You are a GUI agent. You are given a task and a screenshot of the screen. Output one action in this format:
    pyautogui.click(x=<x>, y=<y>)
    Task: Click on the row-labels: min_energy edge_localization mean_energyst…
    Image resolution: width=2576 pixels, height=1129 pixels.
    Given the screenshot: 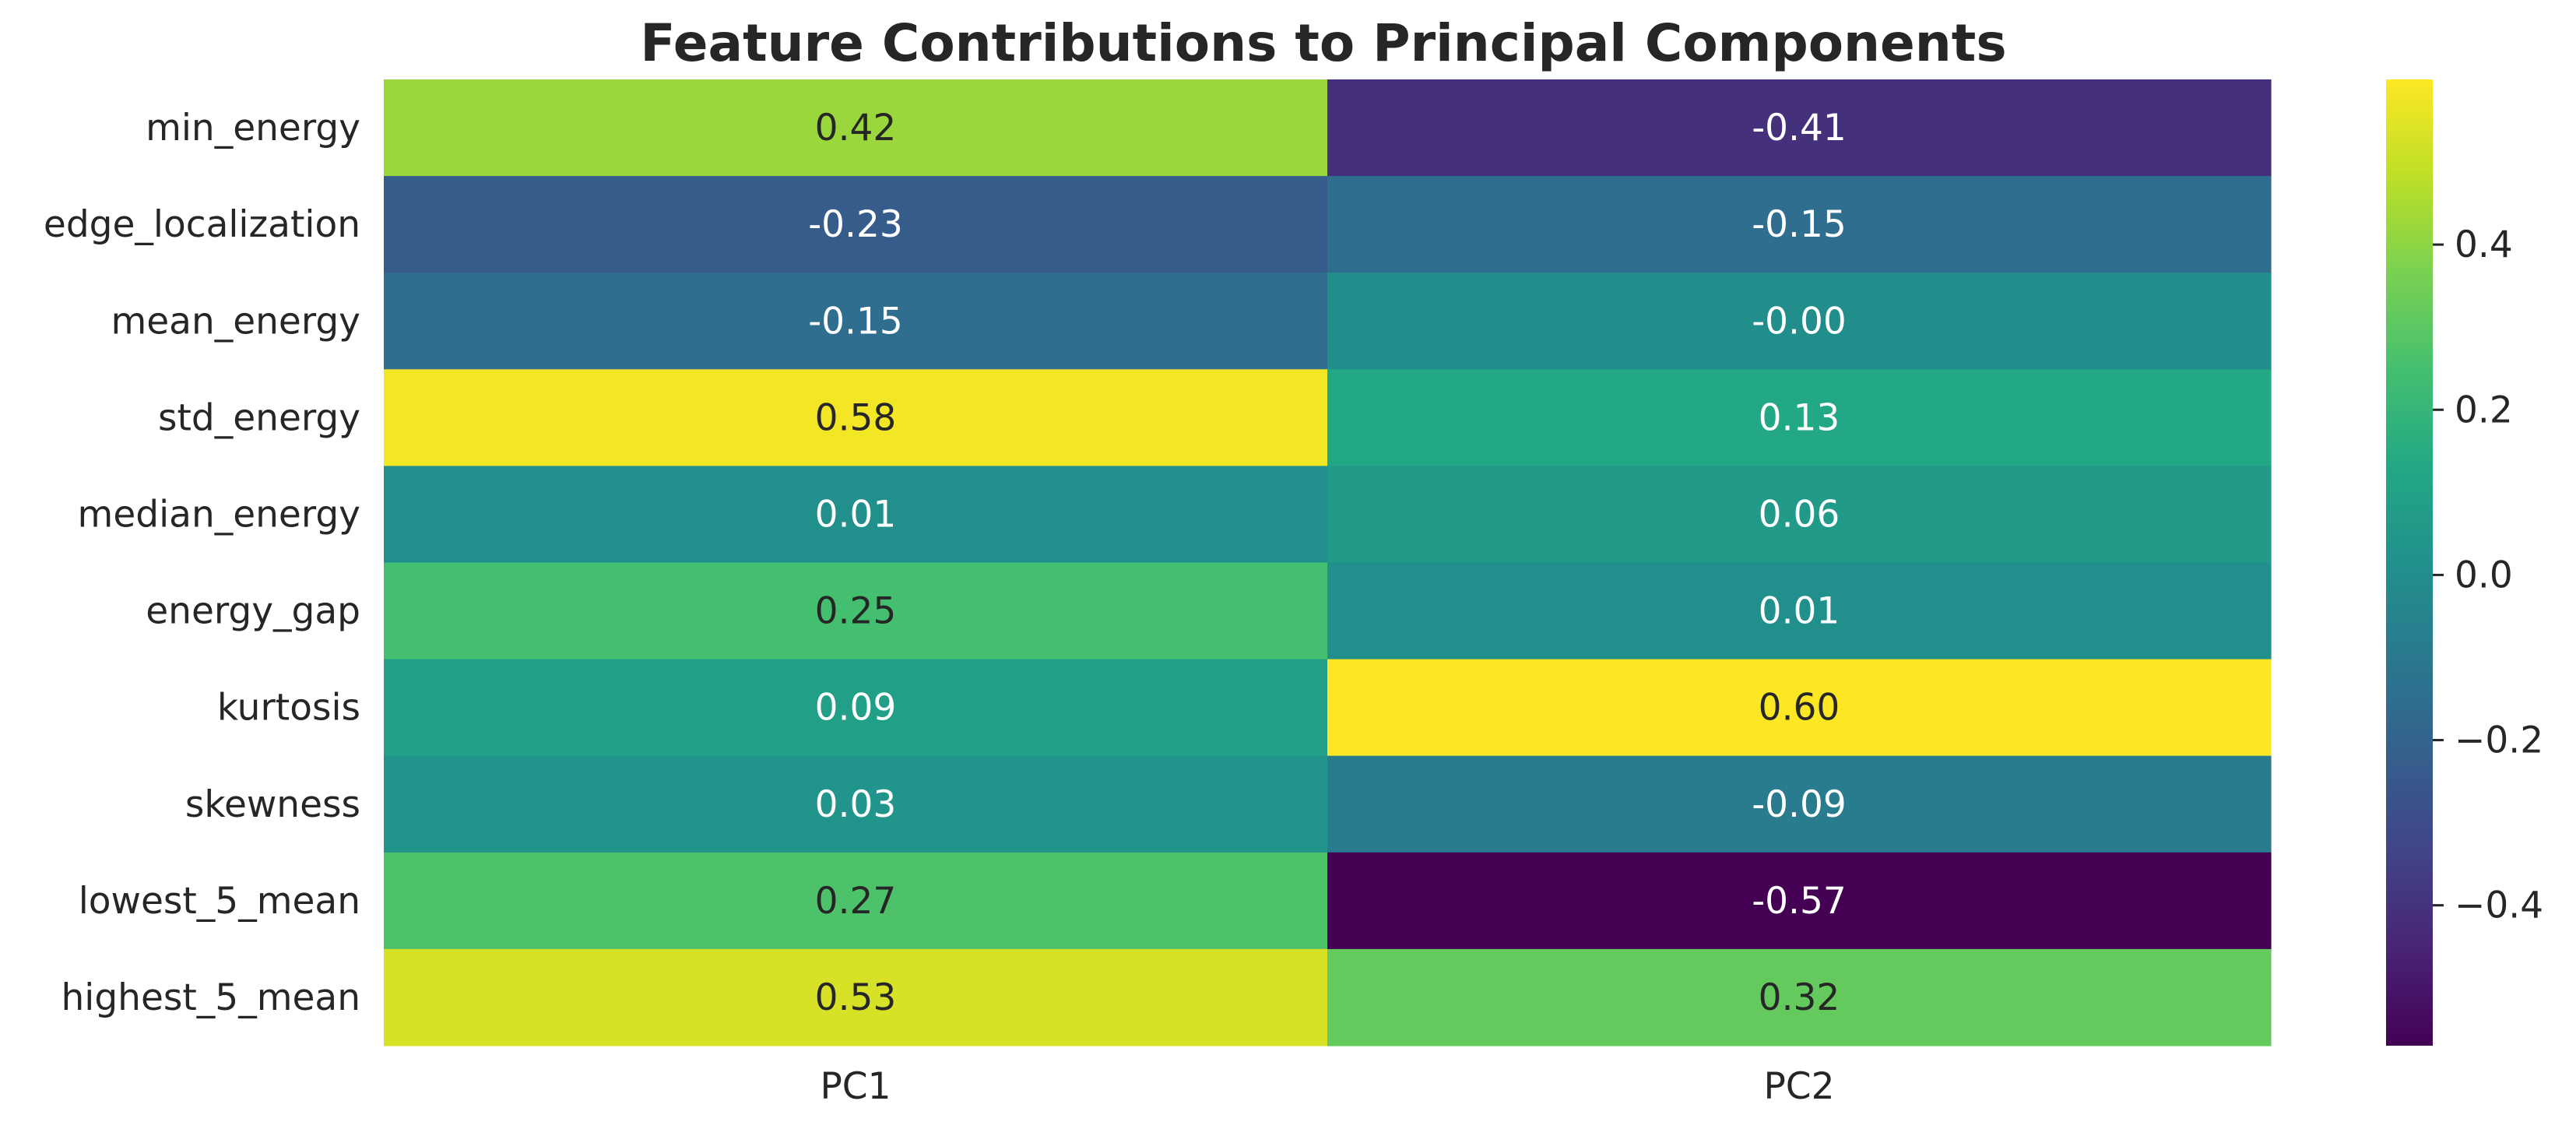 What is the action you would take?
    pyautogui.click(x=202, y=563)
    